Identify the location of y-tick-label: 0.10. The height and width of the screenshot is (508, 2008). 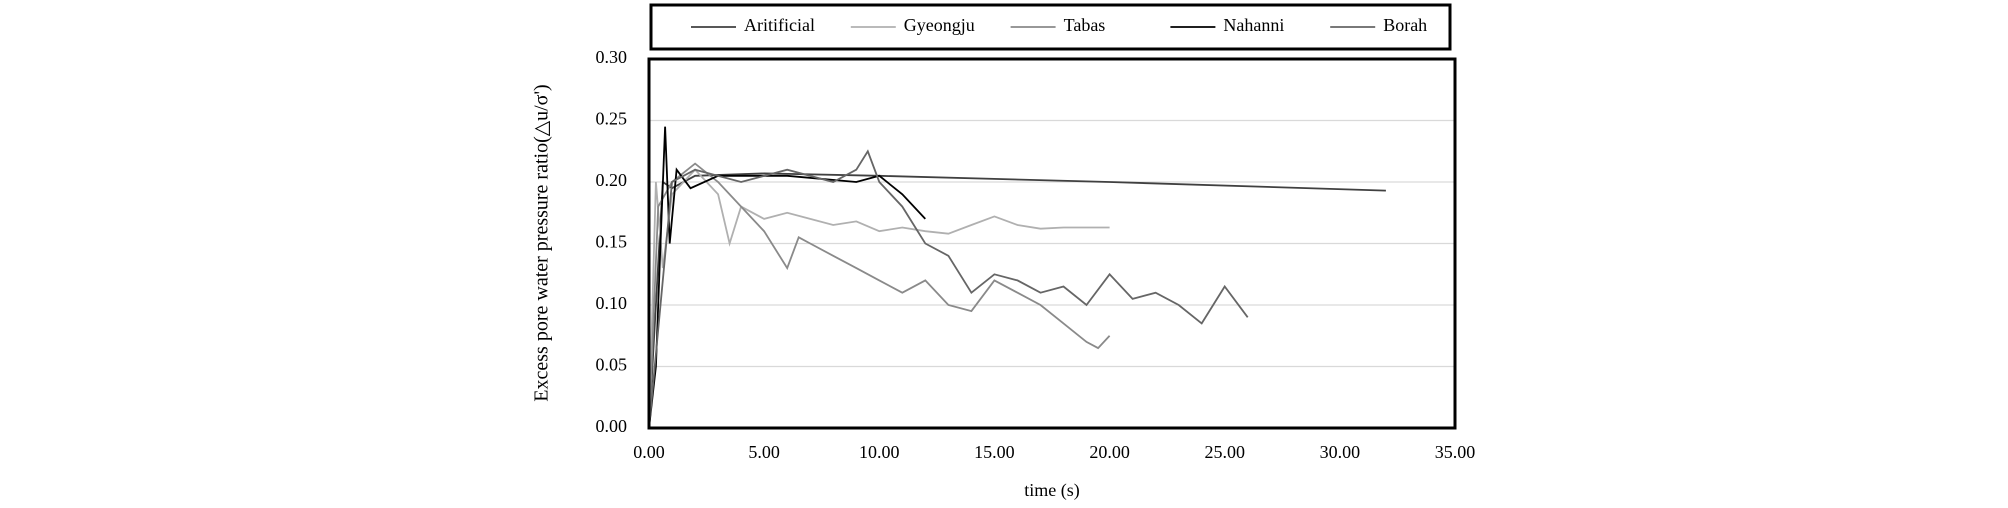
(612, 303).